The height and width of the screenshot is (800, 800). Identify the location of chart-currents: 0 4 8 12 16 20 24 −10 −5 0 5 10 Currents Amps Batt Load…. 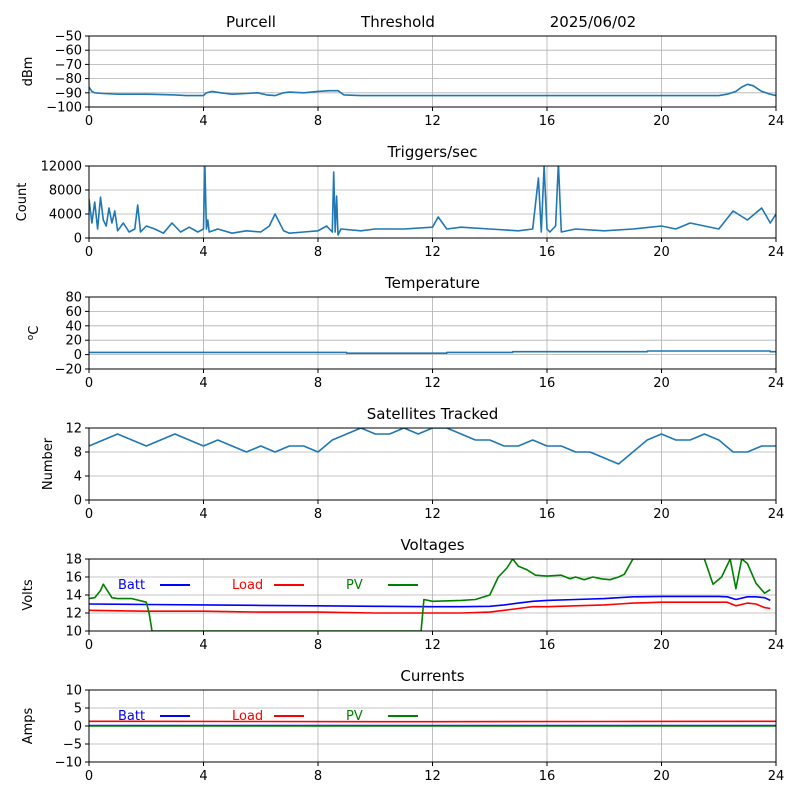
(402, 725).